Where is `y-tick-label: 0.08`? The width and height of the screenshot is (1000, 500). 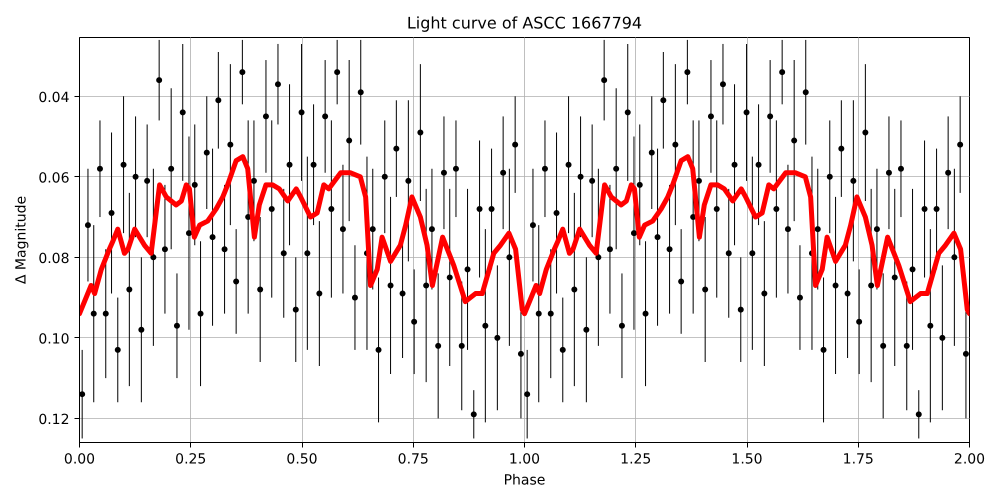
y-tick-label: 0.08 is located at coordinates (54, 258).